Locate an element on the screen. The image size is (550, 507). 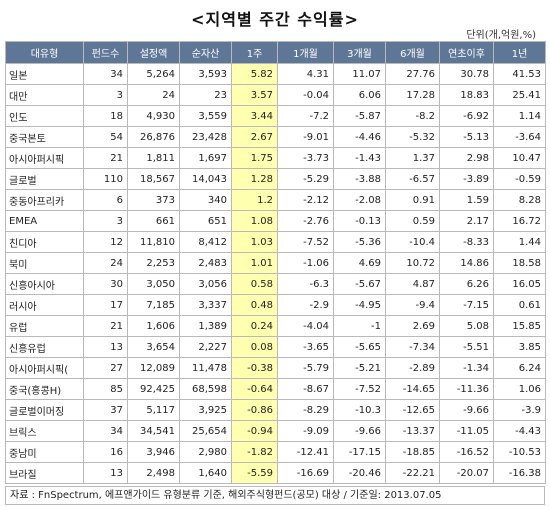
value-cell: 0.48 is located at coordinates (254, 305).